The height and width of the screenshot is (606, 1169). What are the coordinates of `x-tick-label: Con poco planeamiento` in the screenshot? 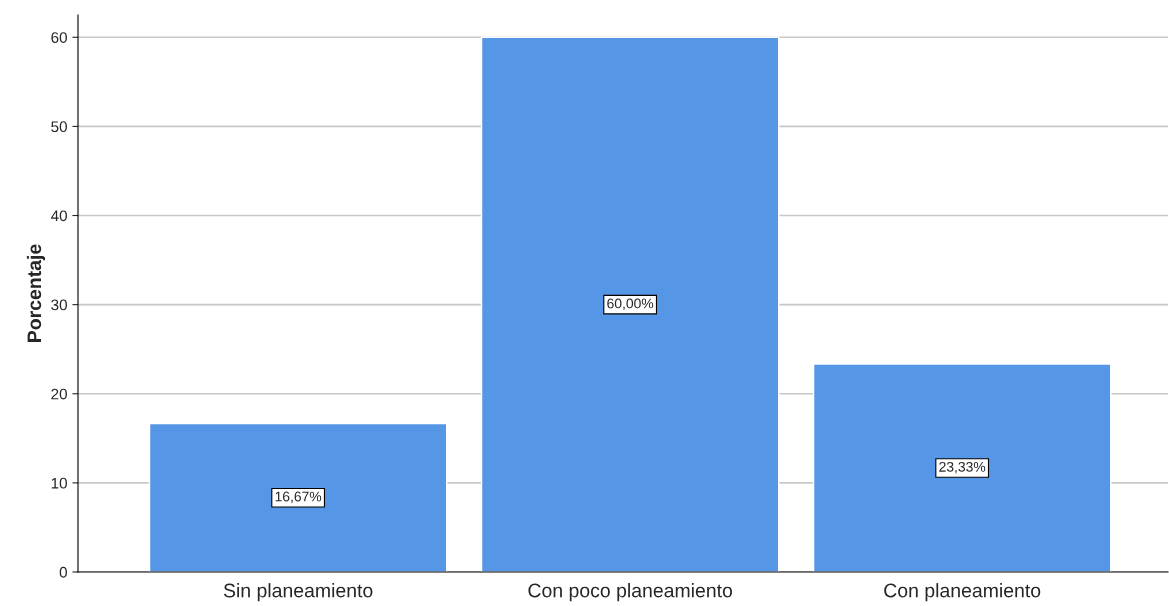 It's located at (630, 592).